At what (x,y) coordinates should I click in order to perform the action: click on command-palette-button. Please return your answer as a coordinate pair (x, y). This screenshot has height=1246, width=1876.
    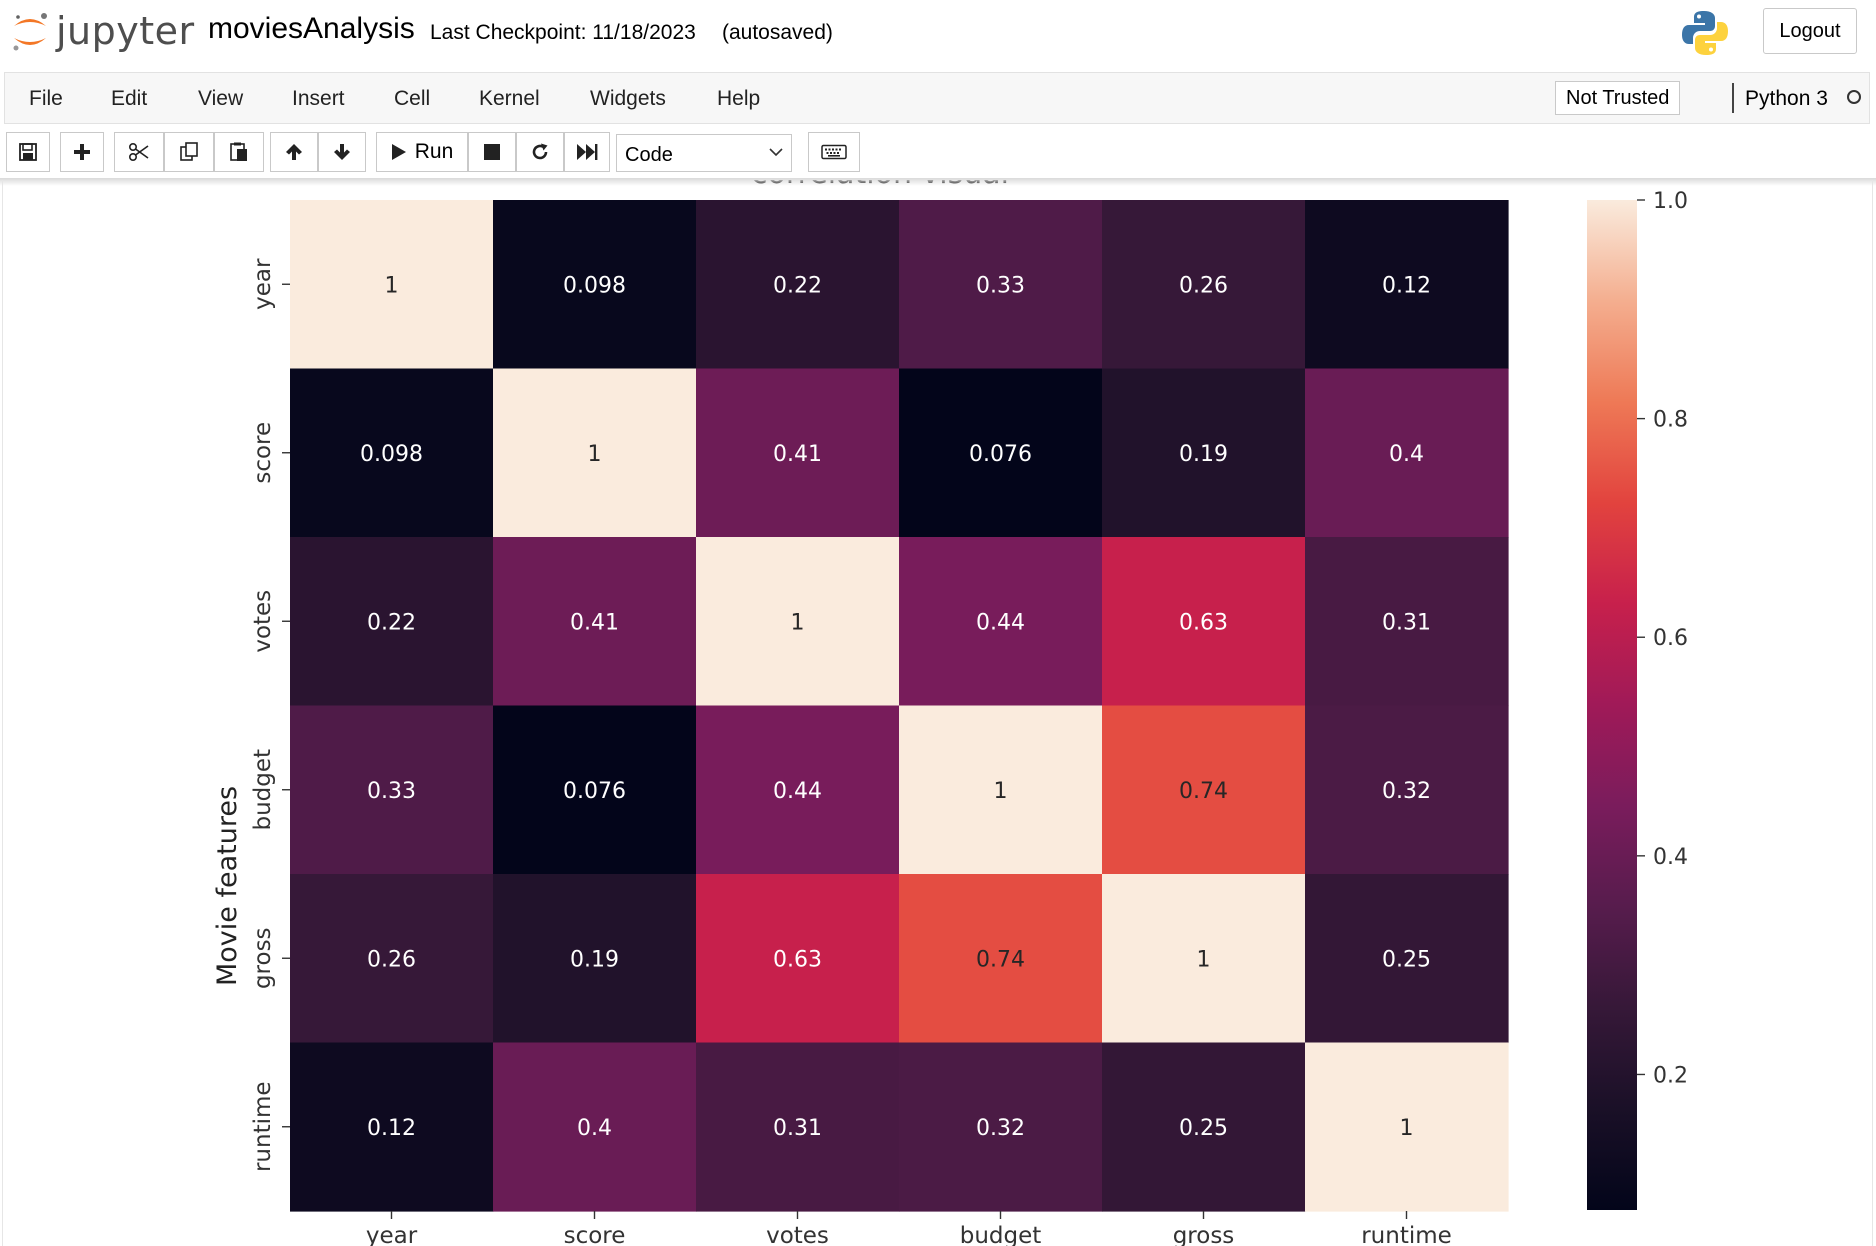
    Looking at the image, I should click on (834, 152).